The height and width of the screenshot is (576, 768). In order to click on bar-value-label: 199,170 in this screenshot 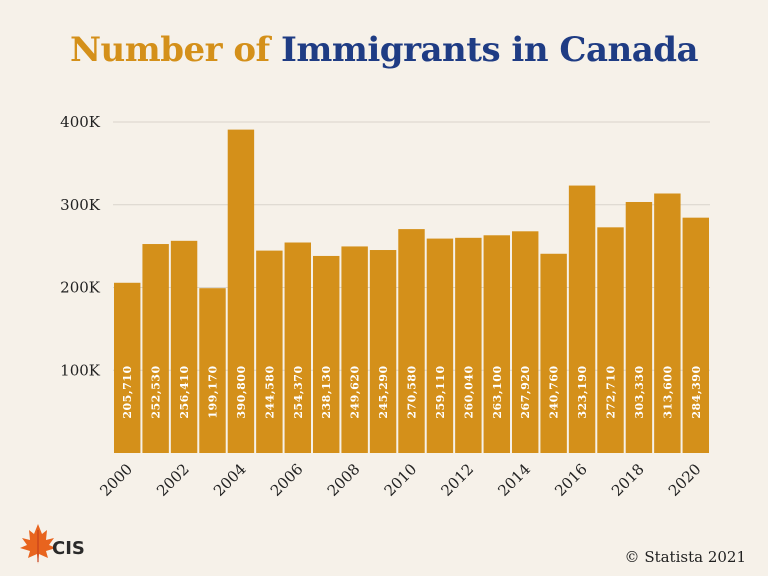, I will do `click(213, 391)`.